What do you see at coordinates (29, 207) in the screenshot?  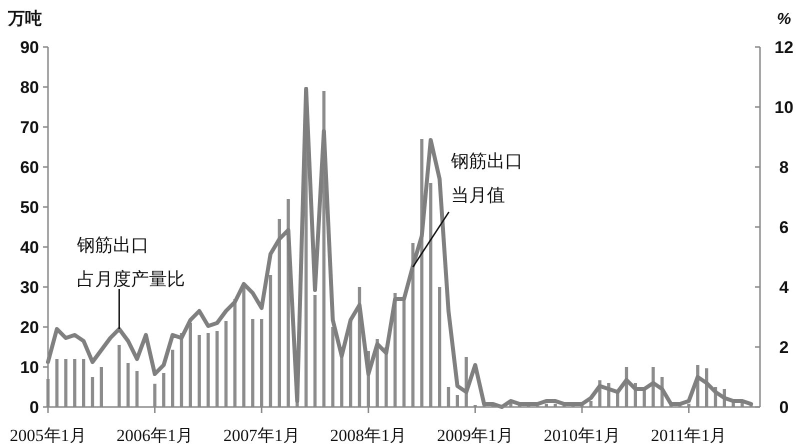 I see `y-tick-label: 50` at bounding box center [29, 207].